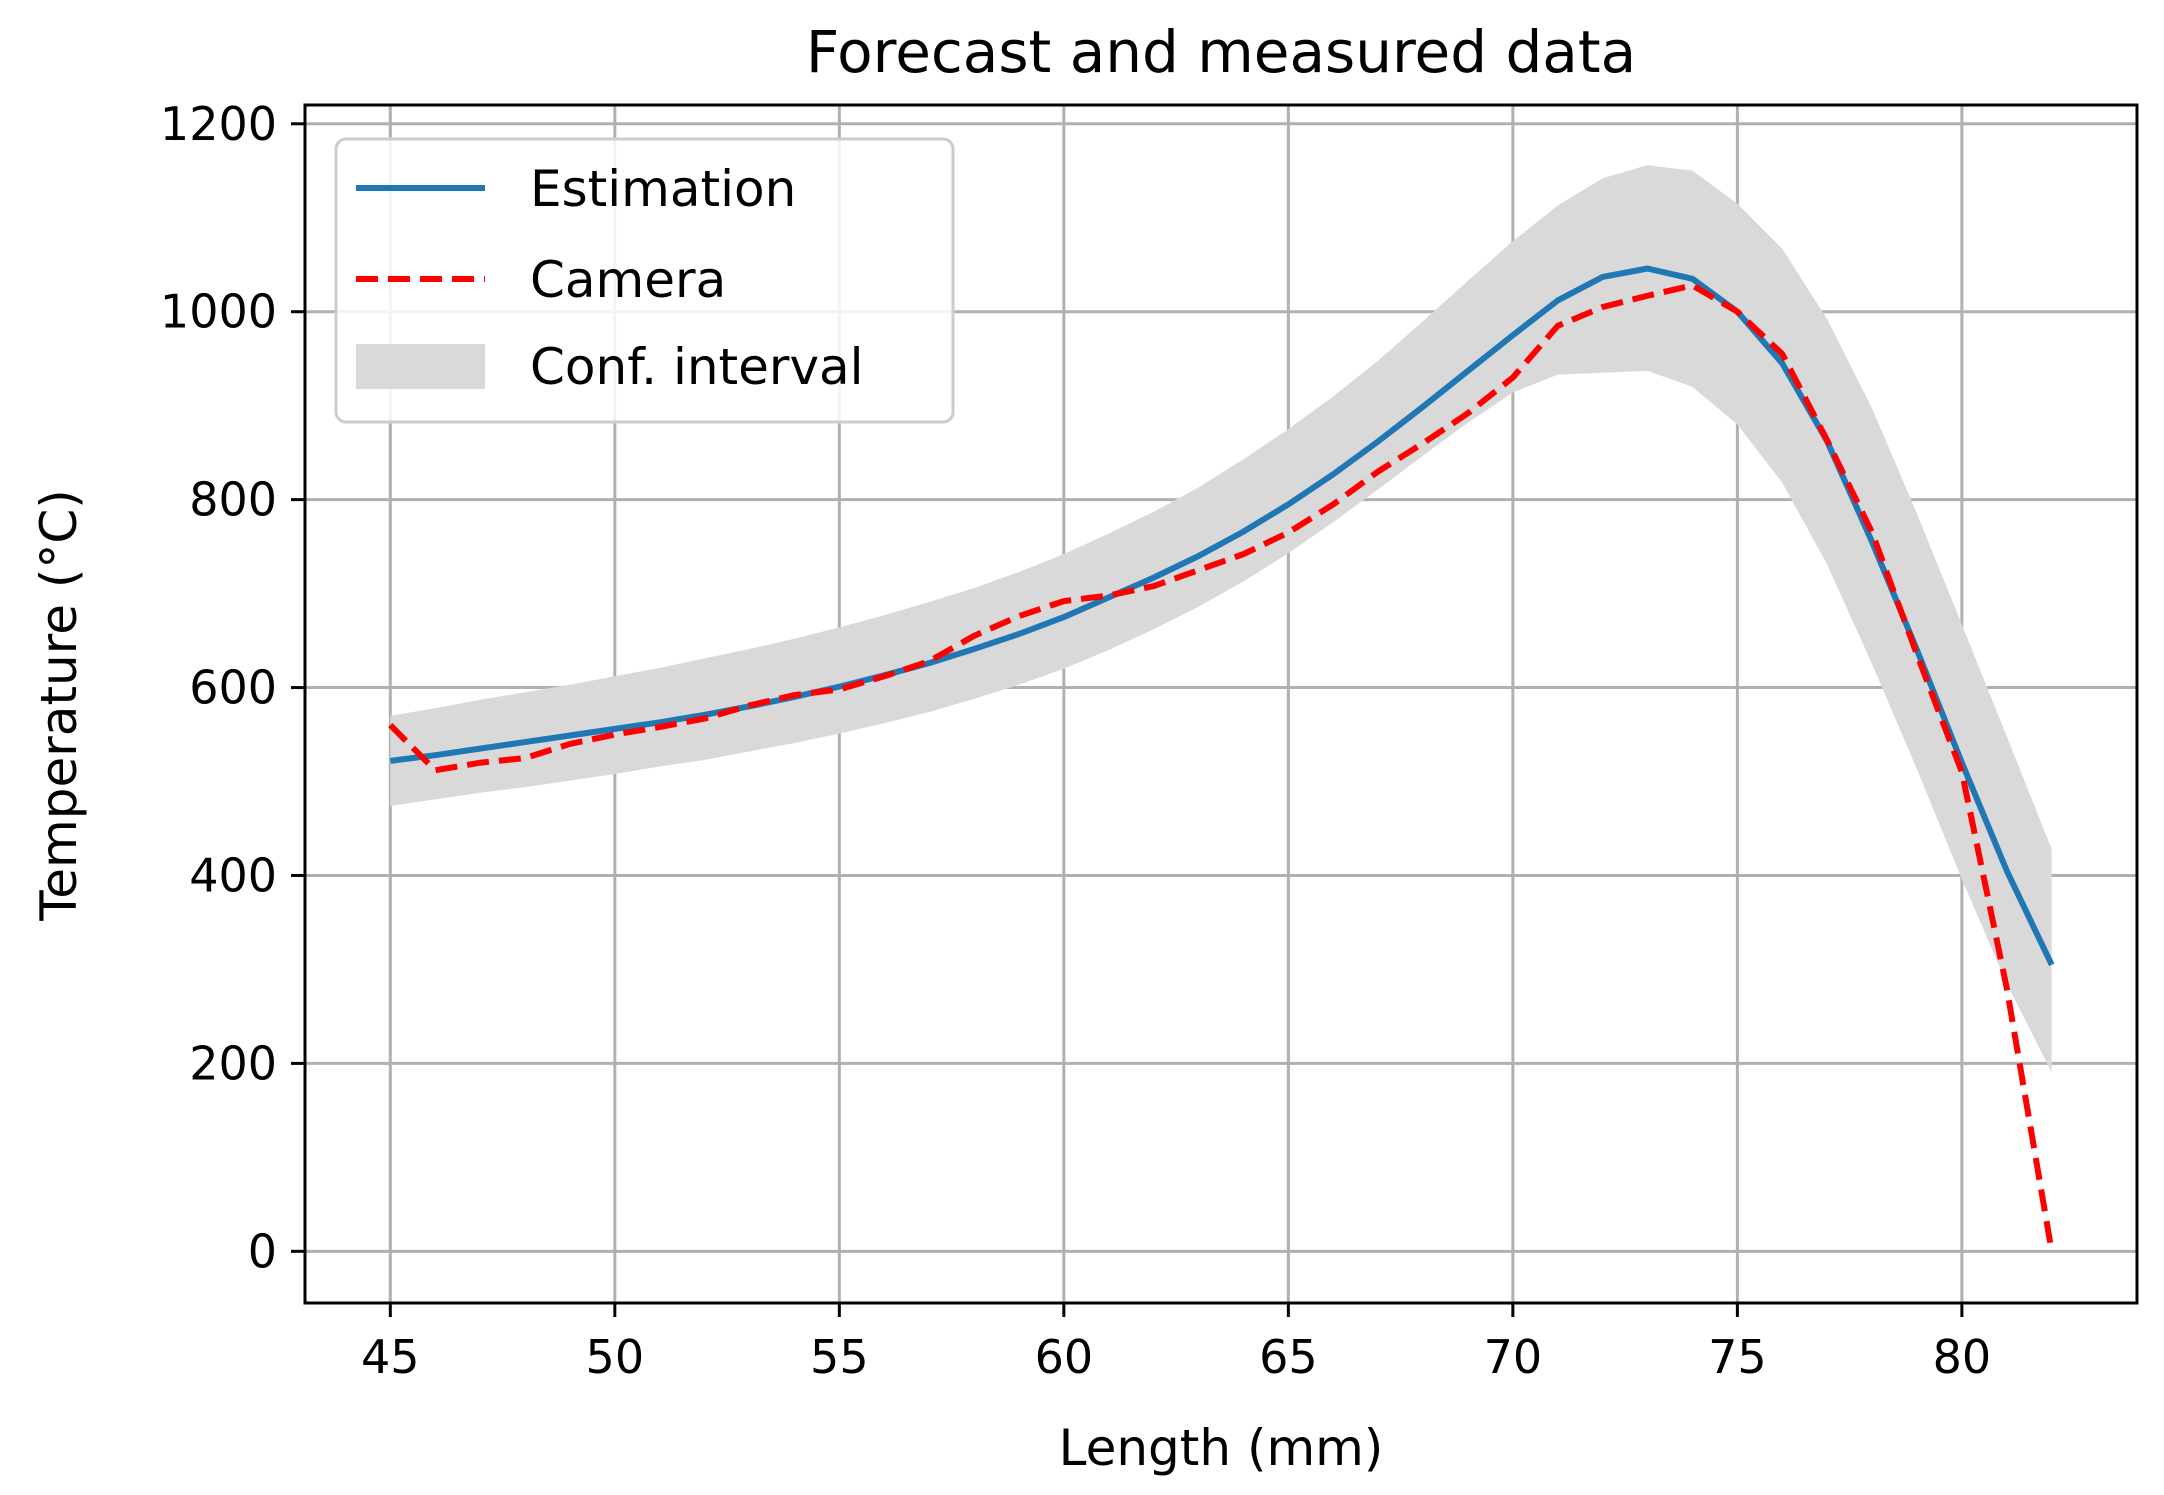 The height and width of the screenshot is (1495, 2164). I want to click on legend-interval-label: Conf. interval, so click(697, 367).